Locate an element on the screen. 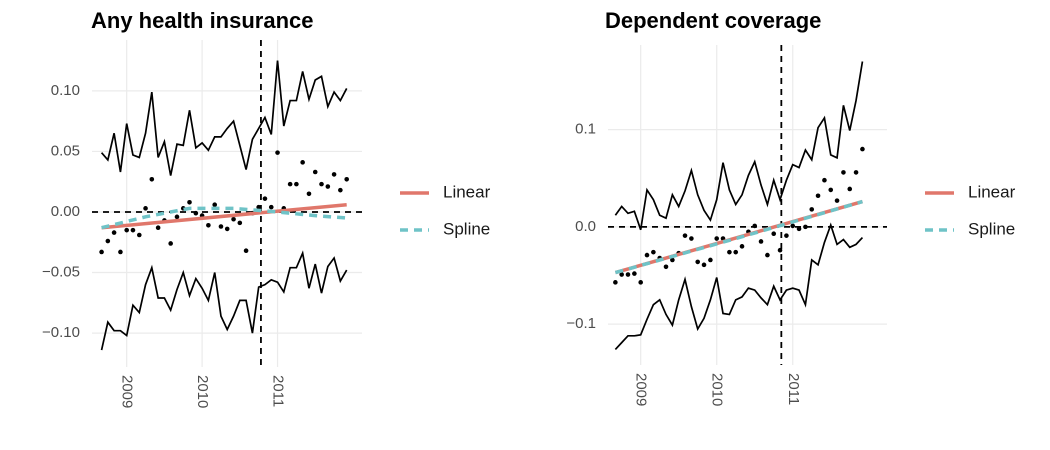 Image resolution: width=1050 pixels, height=450 pixels. y-tick-label: 0.0 is located at coordinates (585, 226).